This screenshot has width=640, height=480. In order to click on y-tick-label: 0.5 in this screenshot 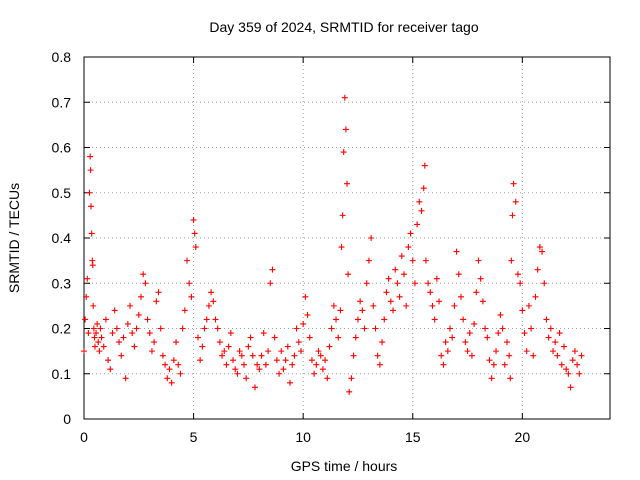, I will do `click(62, 193)`.